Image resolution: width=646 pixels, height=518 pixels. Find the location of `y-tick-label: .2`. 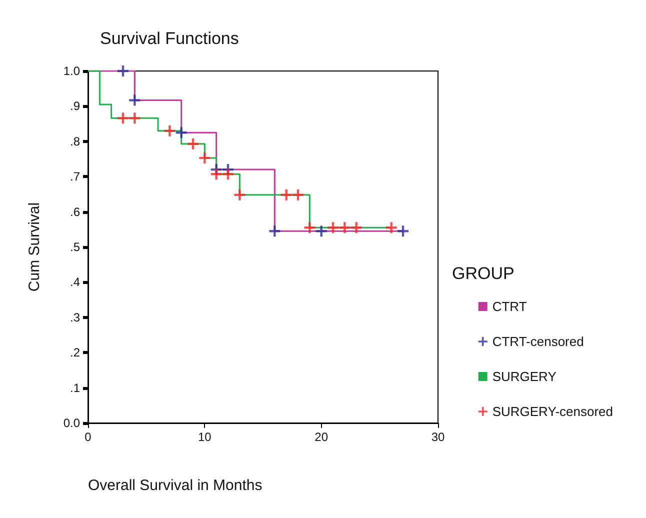

y-tick-label: .2 is located at coordinates (75, 353).